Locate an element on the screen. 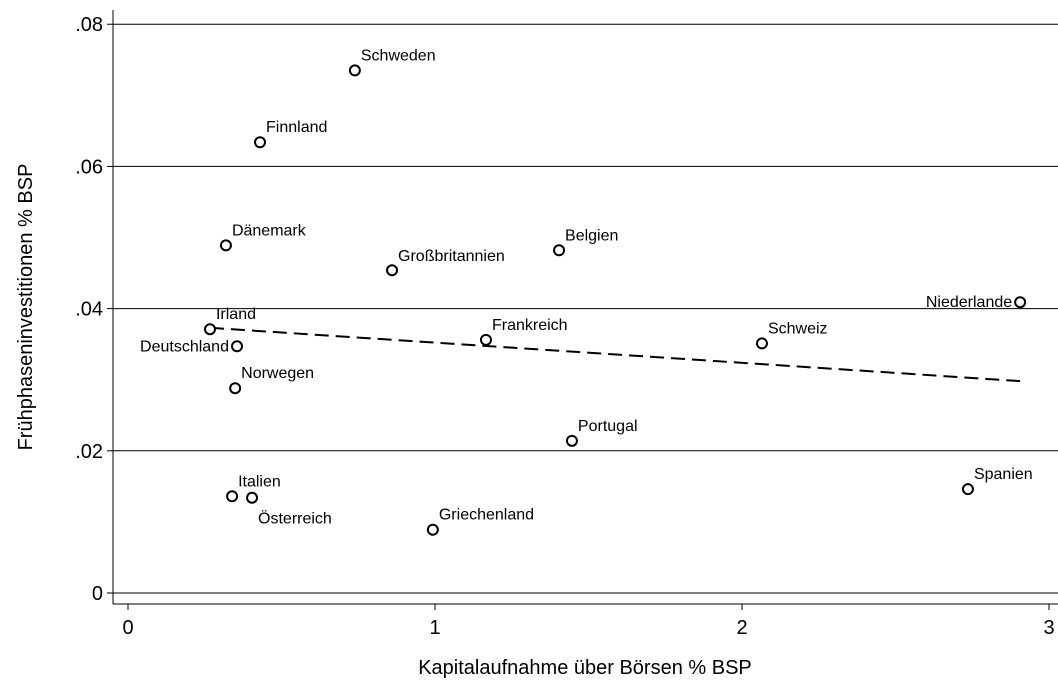 The height and width of the screenshot is (688, 1058). point-label: Österreich is located at coordinates (295, 519).